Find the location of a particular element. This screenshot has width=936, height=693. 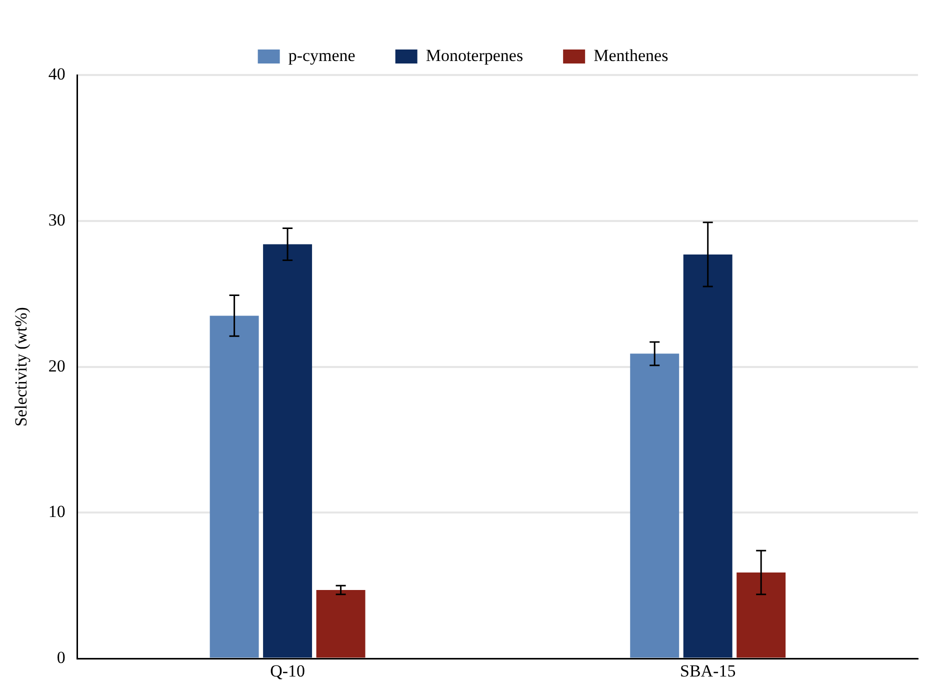

legend-label: Monoterpenes is located at coordinates (475, 55).